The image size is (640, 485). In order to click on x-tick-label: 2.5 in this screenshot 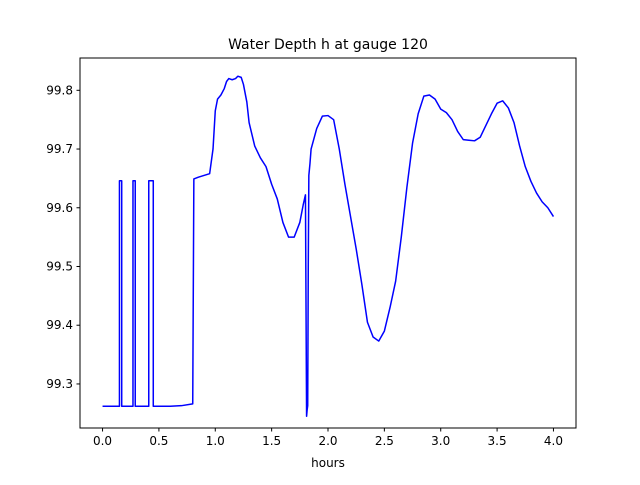, I will do `click(384, 441)`.